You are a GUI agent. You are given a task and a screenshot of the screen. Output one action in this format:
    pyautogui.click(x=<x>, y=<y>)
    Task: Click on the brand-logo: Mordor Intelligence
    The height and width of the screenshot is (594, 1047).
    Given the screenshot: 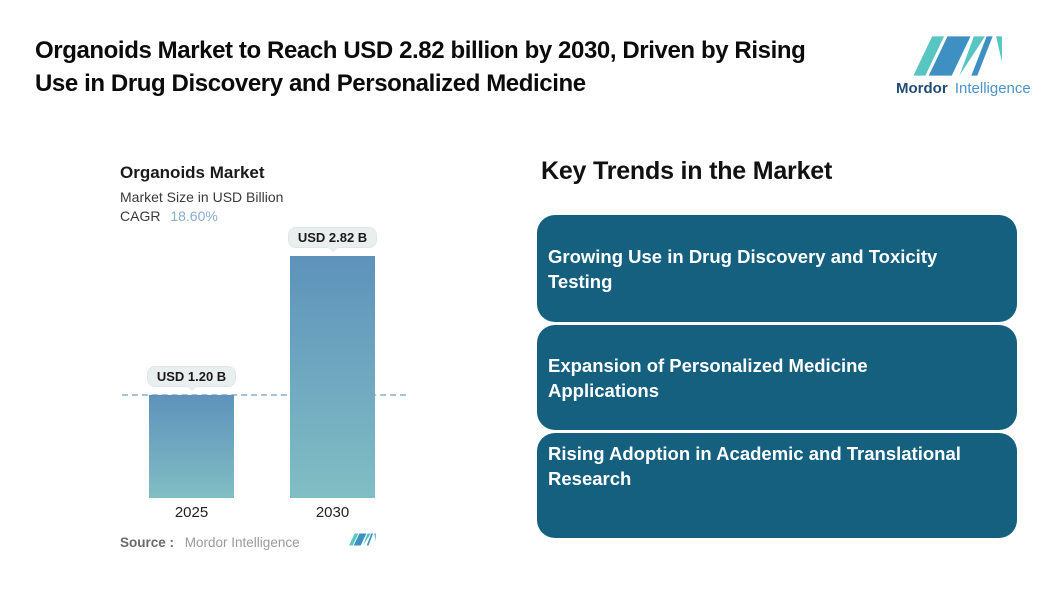 What is the action you would take?
    pyautogui.click(x=963, y=66)
    